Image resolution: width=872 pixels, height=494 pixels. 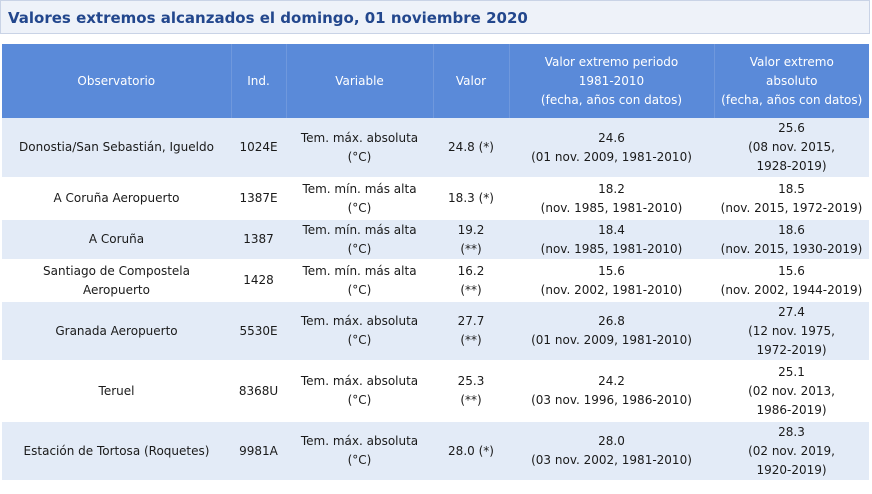 What do you see at coordinates (116, 451) in the screenshot?
I see `cell-observatorio: Estación de Tortosa (Roquetes)` at bounding box center [116, 451].